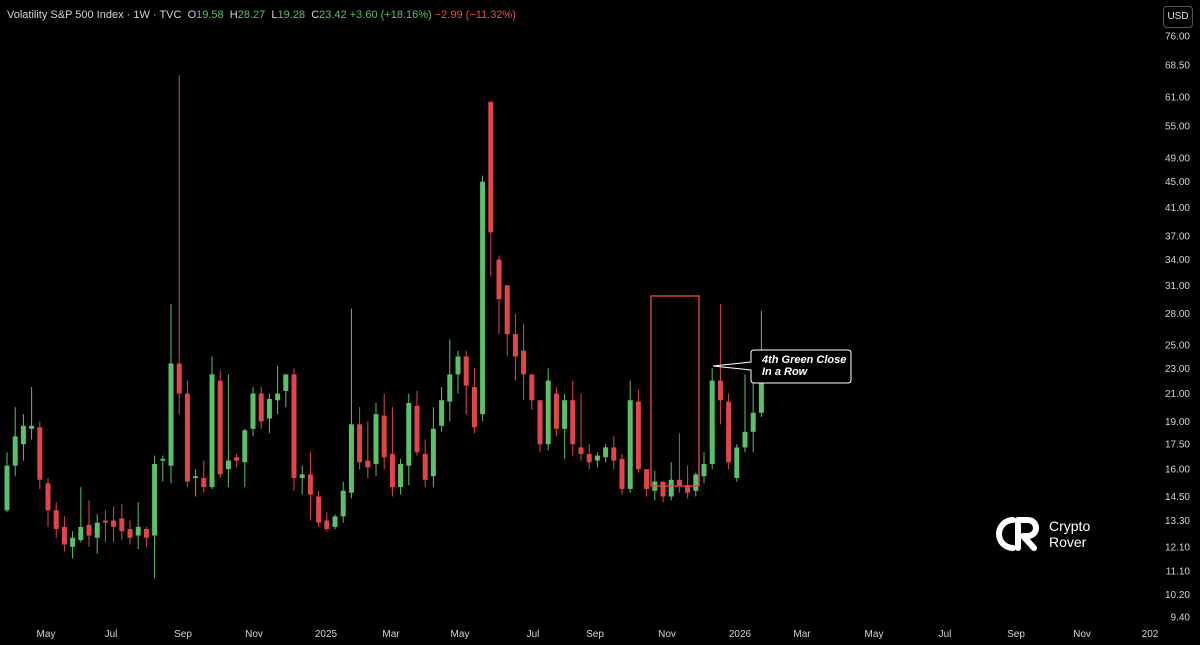 The height and width of the screenshot is (645, 1200). Describe the element at coordinates (785, 372) in the screenshot. I see `annotation-line-2: In a Row` at that location.